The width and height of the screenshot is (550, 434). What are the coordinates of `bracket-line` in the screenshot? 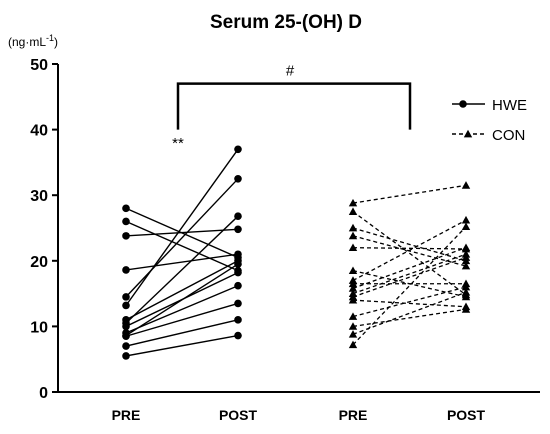 It's located at (294, 106).